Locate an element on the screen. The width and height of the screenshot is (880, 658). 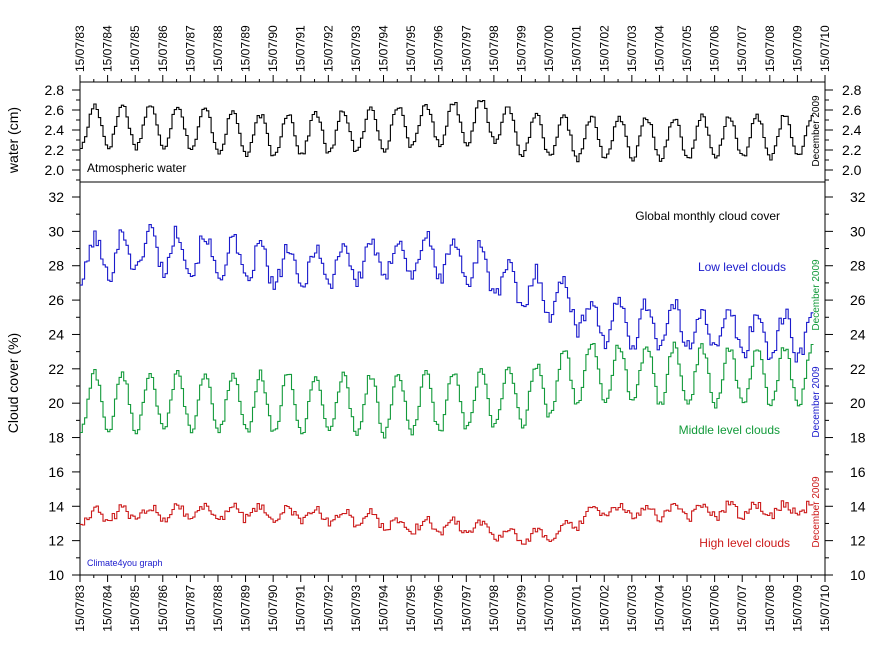
y-tick-label-lower-left: 30 is located at coordinates (56, 231).